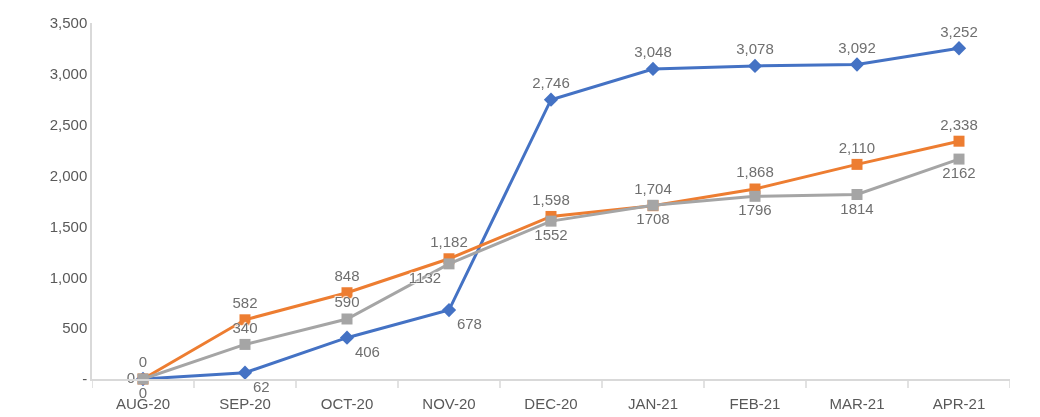  Describe the element at coordinates (85, 379) in the screenshot. I see `y-tick-label: -` at that location.